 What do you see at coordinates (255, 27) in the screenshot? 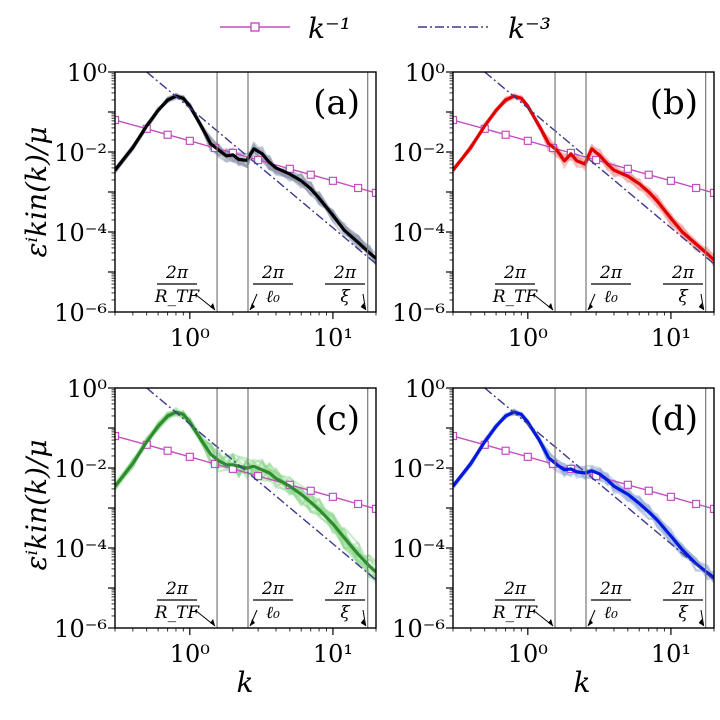
I see `legend-k-minus1-marker` at bounding box center [255, 27].